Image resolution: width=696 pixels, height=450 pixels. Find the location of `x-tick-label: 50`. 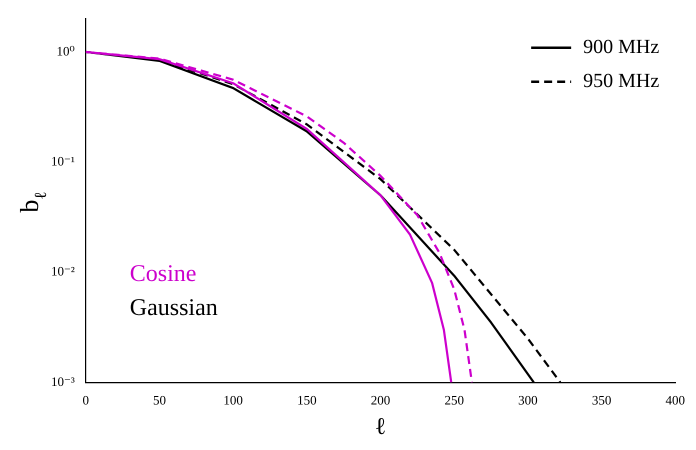

x-tick-label: 50 is located at coordinates (159, 400).